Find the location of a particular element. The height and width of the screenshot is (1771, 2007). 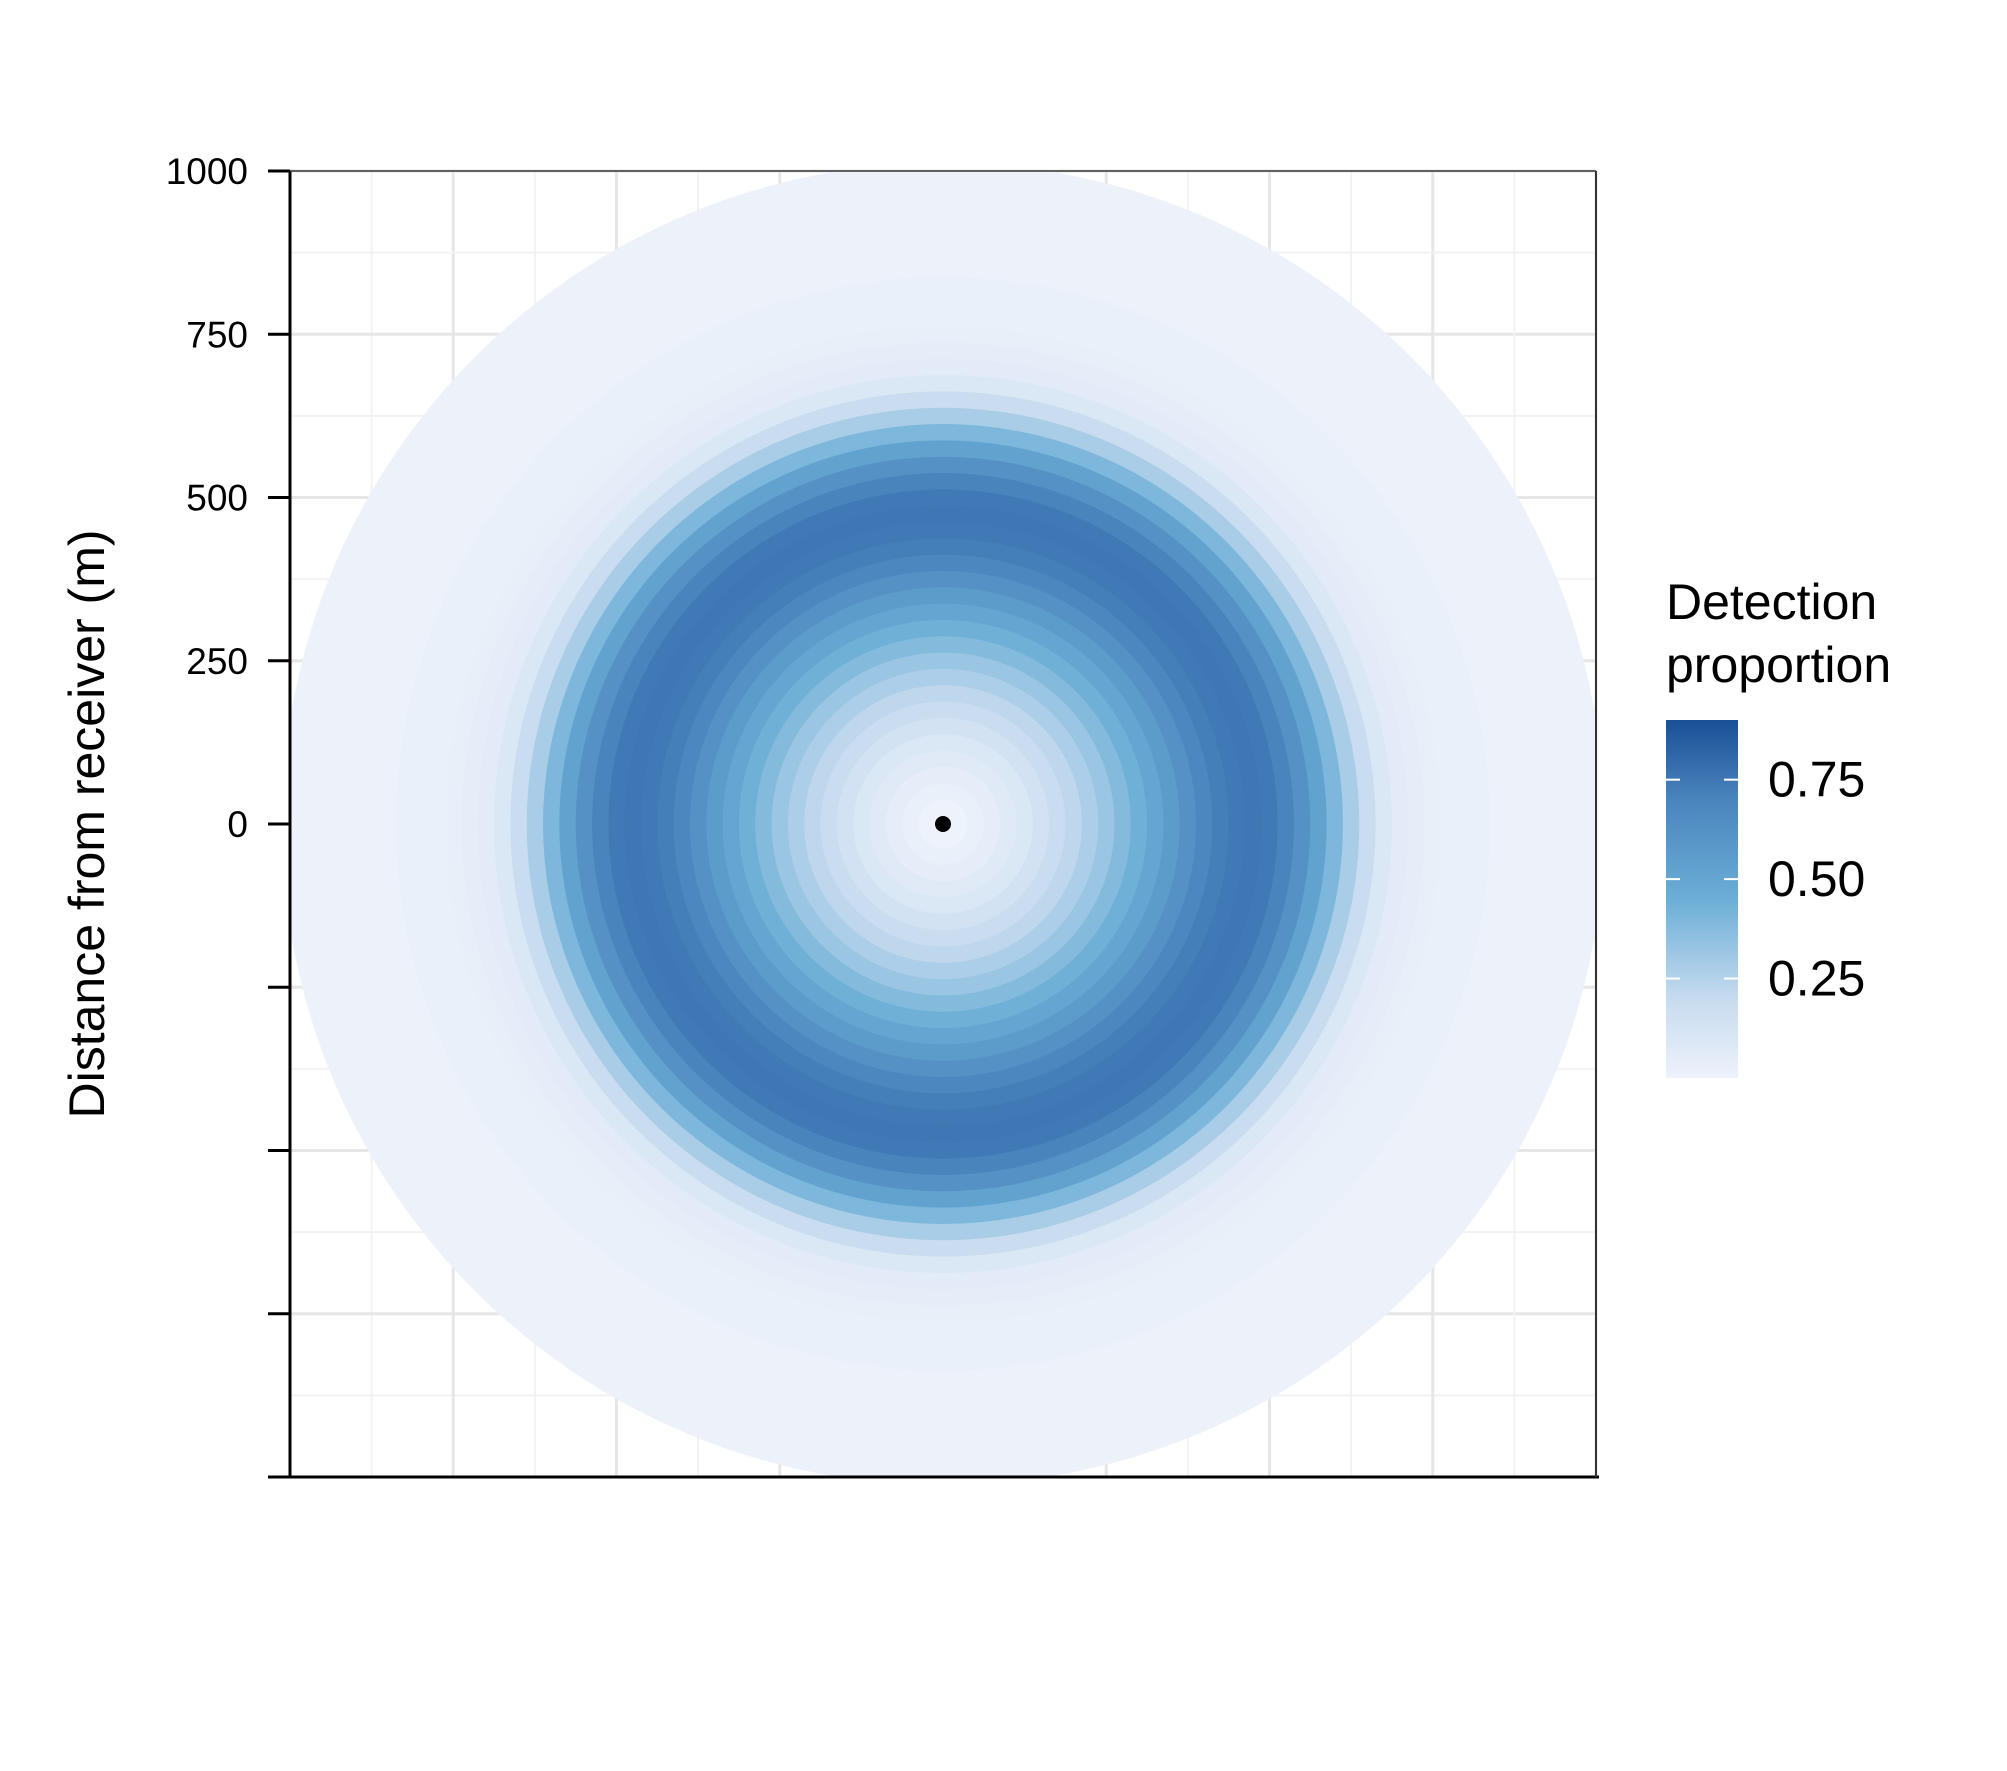

legend-ticks: 0.75 0.50 0.25 is located at coordinates (1765, 879).